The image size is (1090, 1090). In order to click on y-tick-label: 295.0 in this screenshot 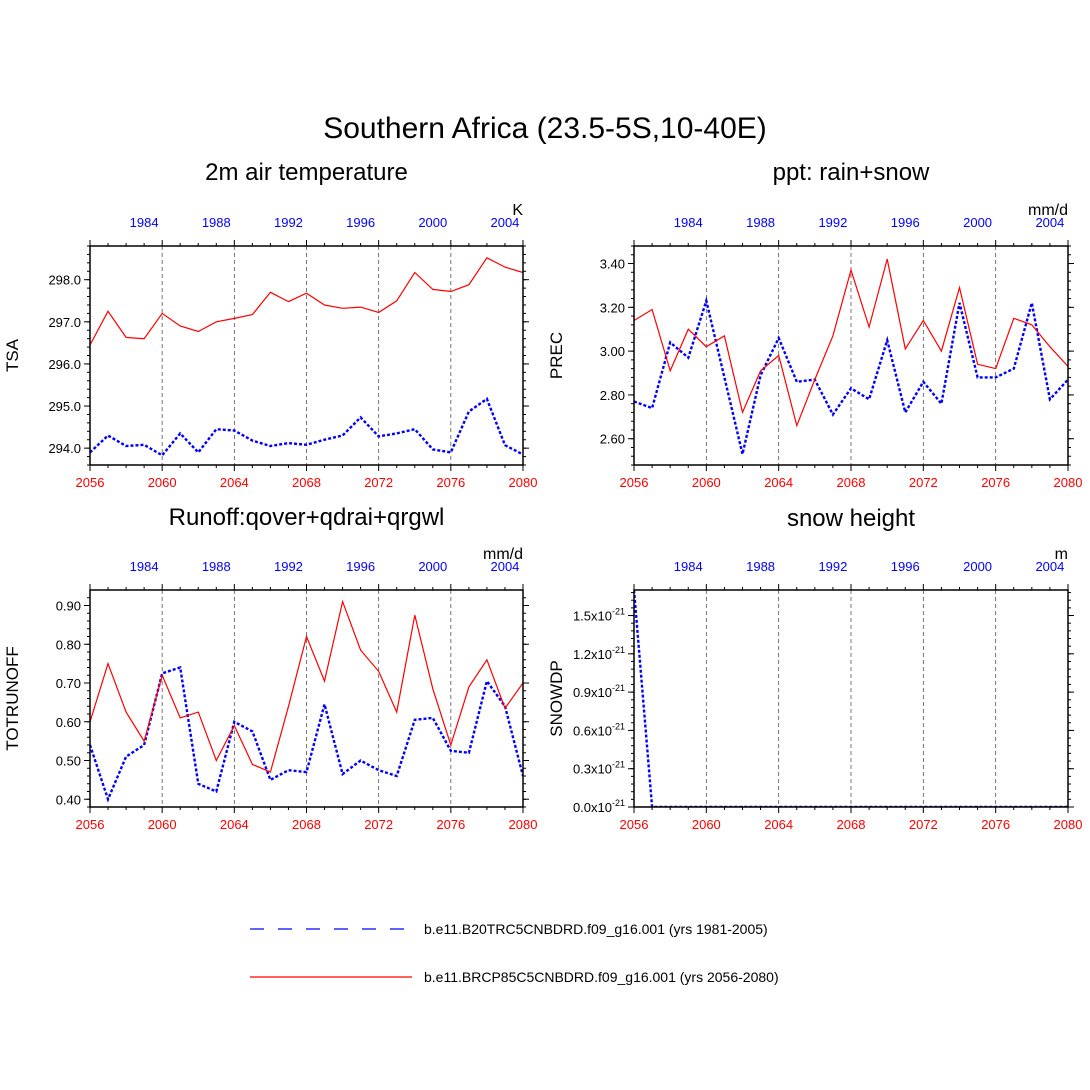, I will do `click(64, 406)`.